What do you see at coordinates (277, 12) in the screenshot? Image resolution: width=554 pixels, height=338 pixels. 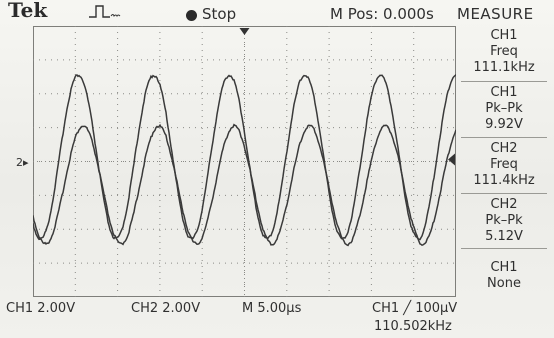 I see `top-status-bar: Tek Stop M Pos: 0.000s MEASURE` at bounding box center [277, 12].